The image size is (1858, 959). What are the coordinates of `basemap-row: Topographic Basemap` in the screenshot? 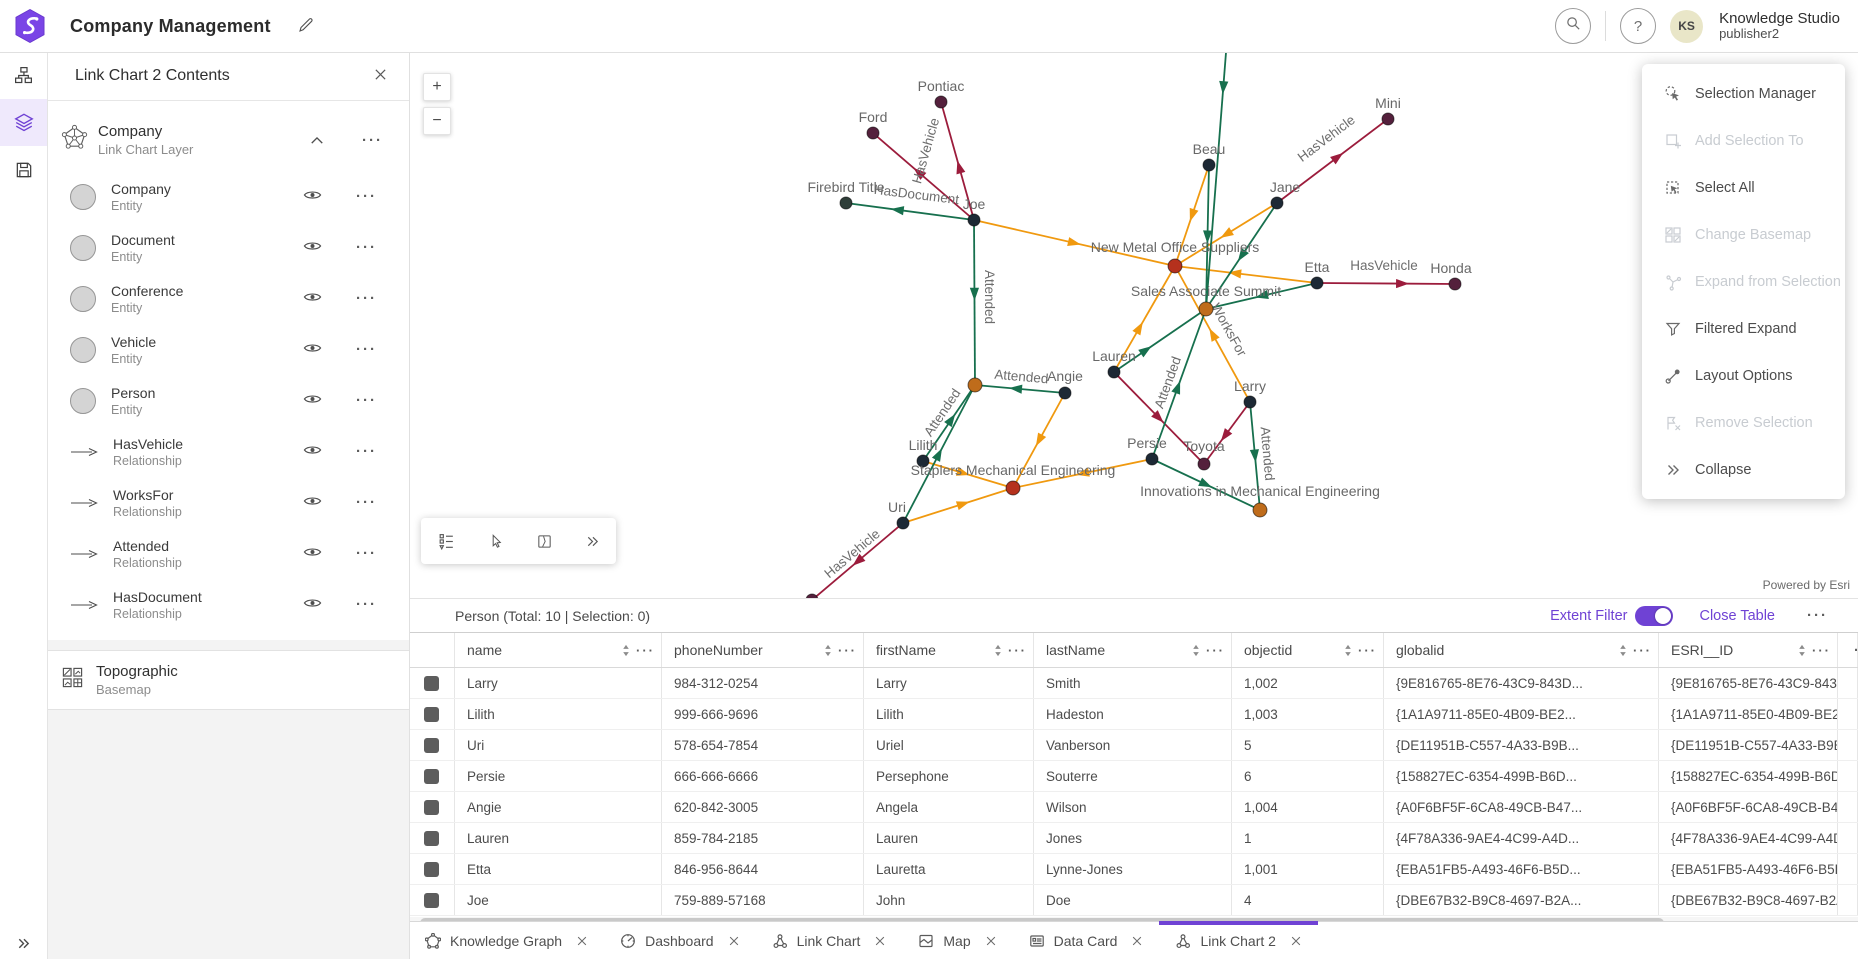 It's located at (228, 680).